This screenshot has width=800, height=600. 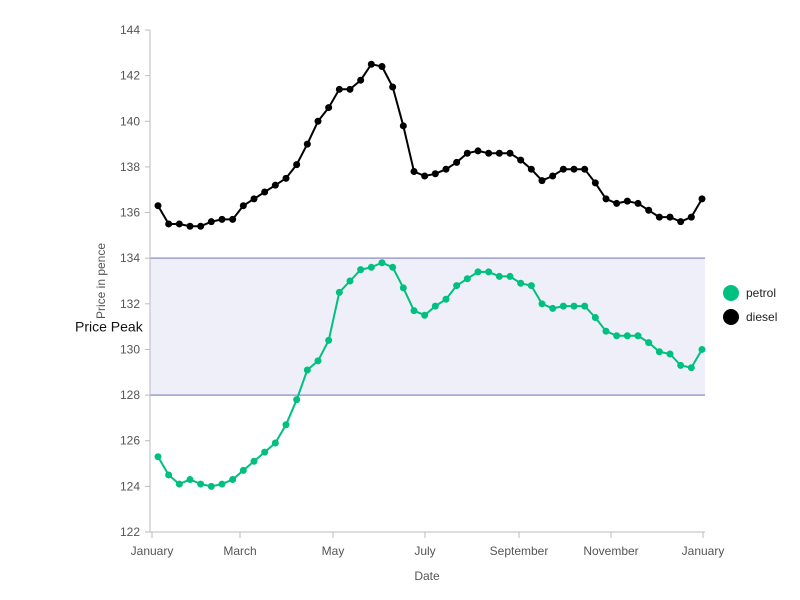 What do you see at coordinates (610, 551) in the screenshot?
I see `x-tick-label: November` at bounding box center [610, 551].